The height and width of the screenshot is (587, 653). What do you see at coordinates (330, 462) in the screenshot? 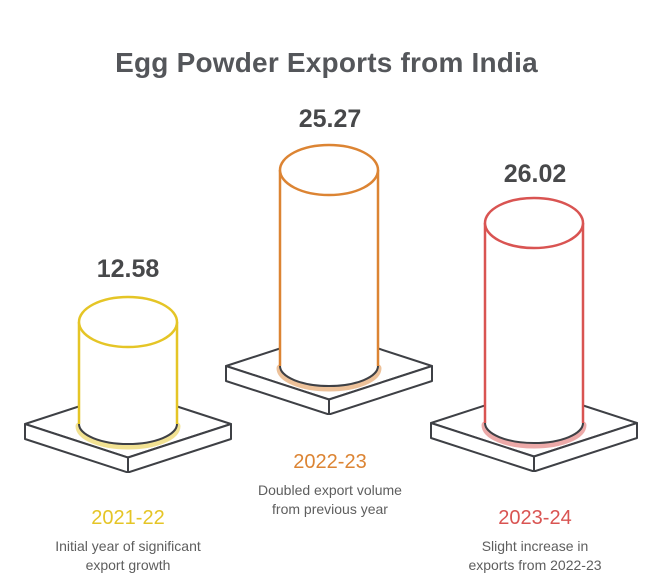
I see `category-label: 2022-23` at bounding box center [330, 462].